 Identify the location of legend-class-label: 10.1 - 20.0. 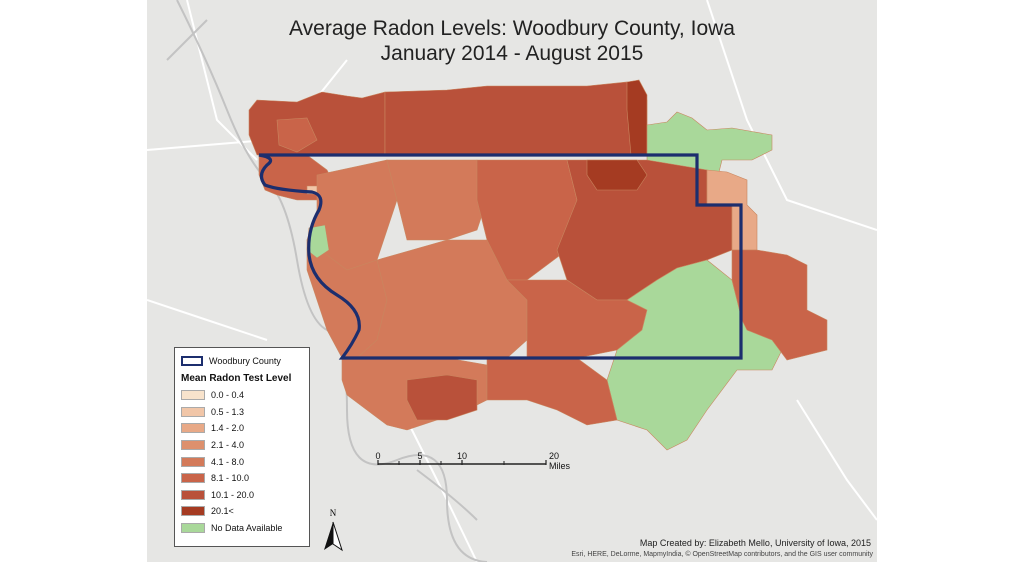
(233, 494).